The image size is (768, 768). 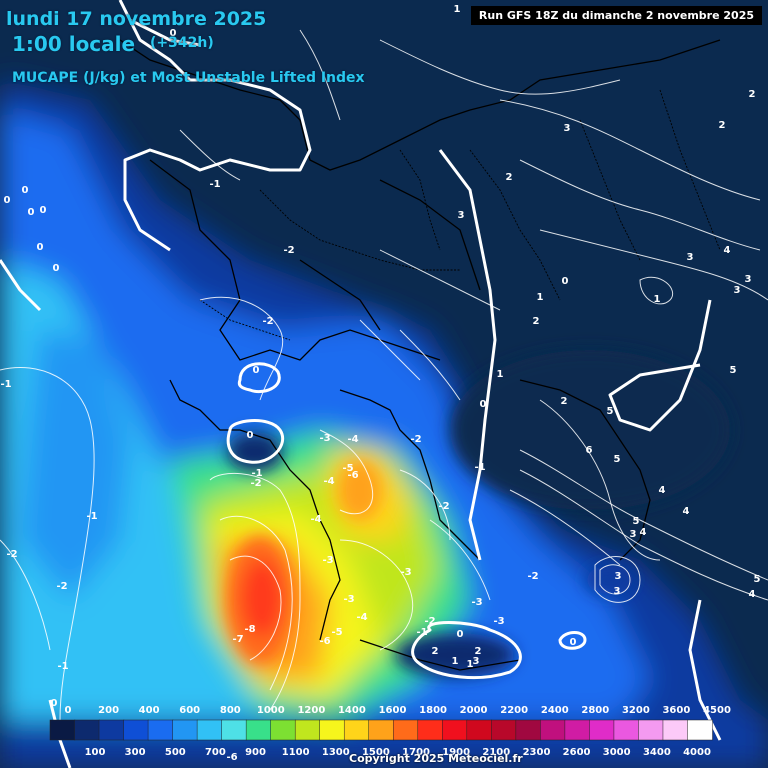 What do you see at coordinates (68, 710) in the screenshot?
I see `colorbar-tick-label: 0` at bounding box center [68, 710].